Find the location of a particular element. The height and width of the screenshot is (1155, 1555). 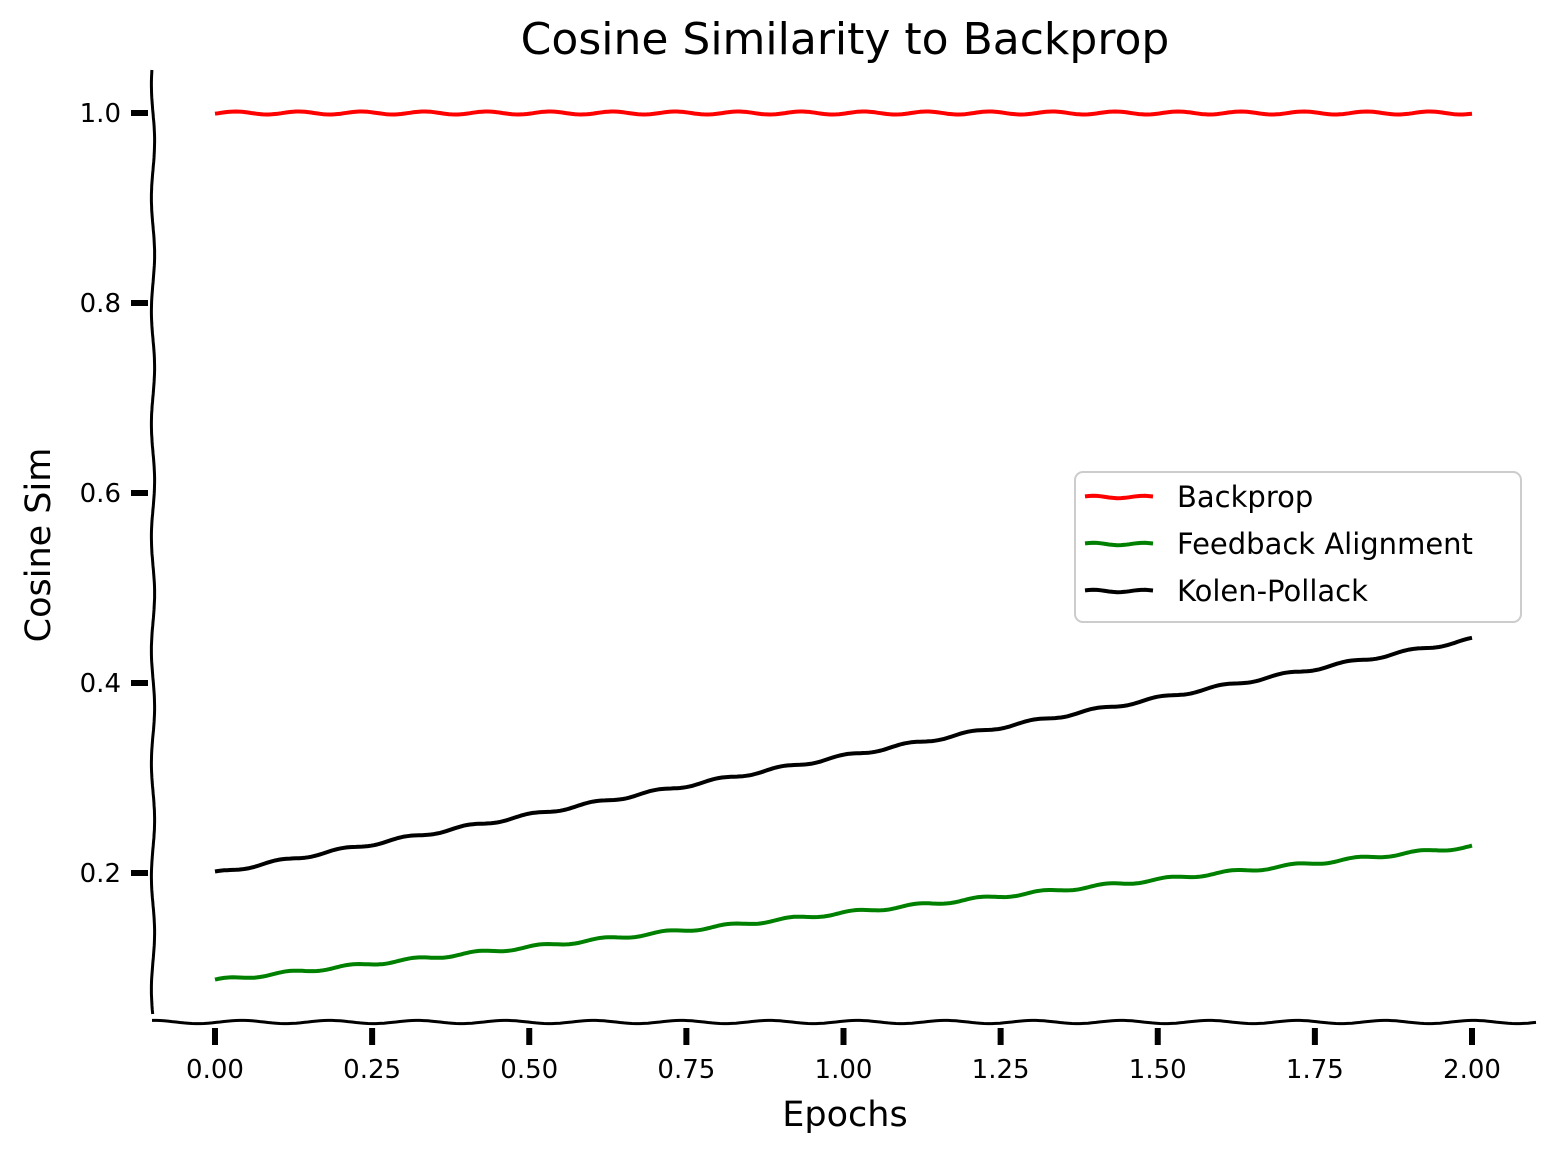

y-tick-label: 0.6 is located at coordinates (100, 494).